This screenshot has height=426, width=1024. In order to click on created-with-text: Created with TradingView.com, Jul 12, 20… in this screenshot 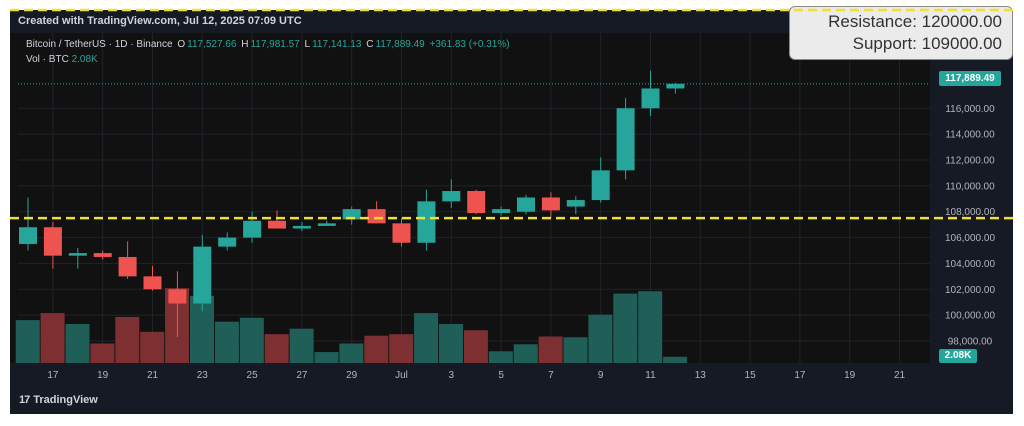, I will do `click(160, 21)`.